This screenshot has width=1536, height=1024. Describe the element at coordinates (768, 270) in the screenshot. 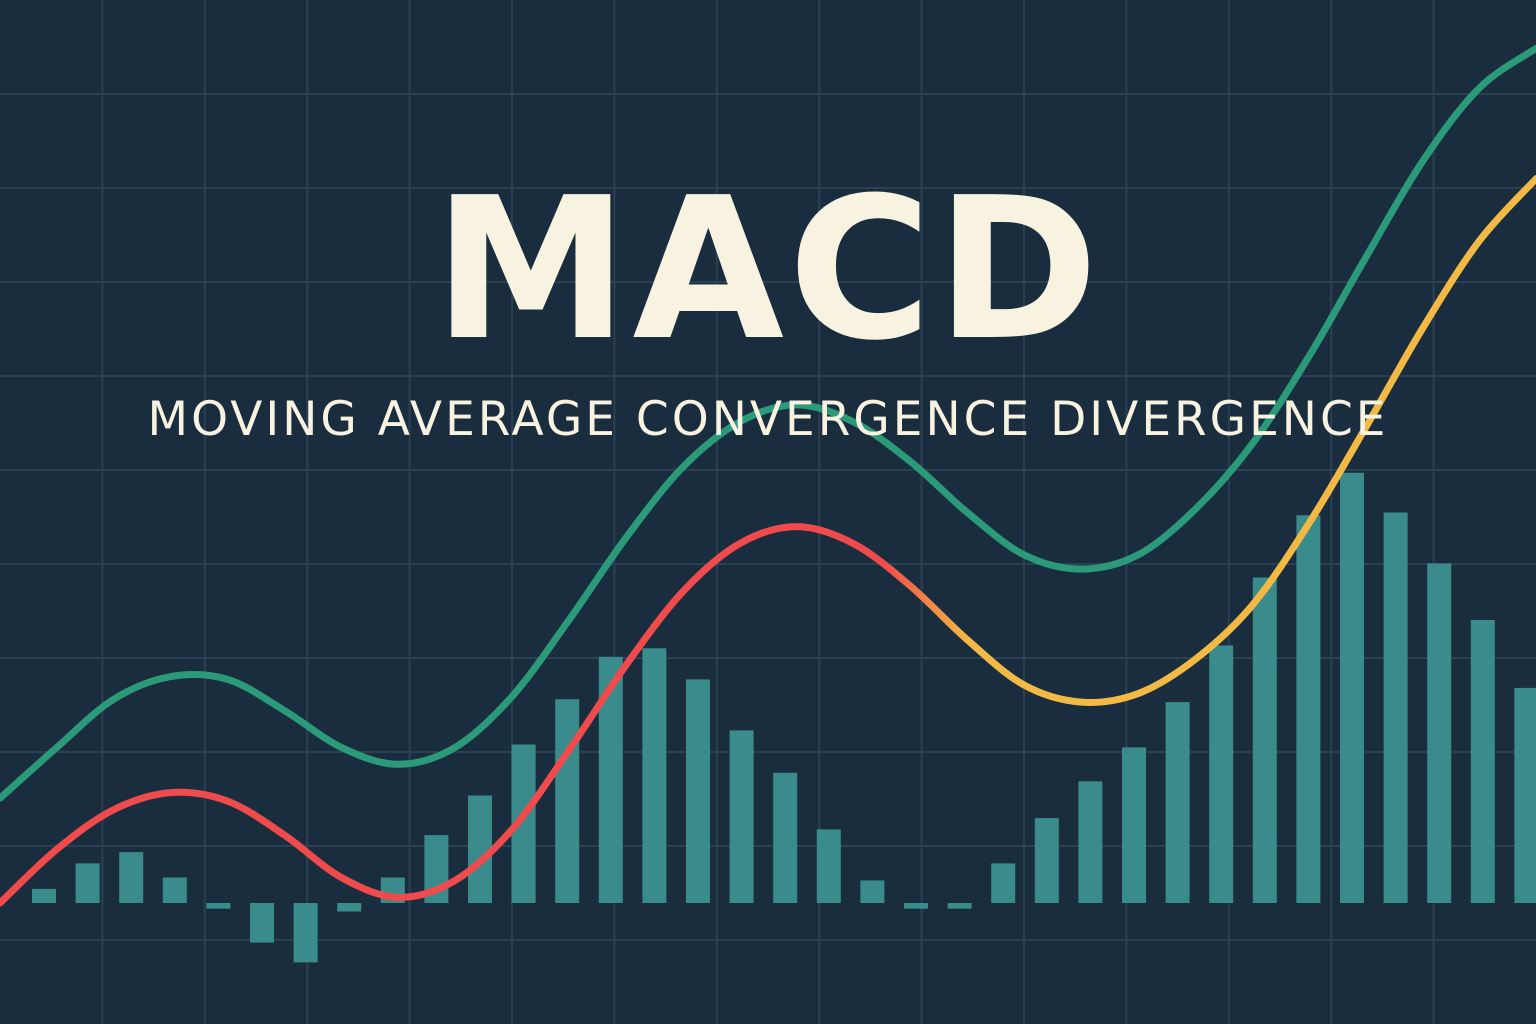

I see `chart-title: MACD` at that location.